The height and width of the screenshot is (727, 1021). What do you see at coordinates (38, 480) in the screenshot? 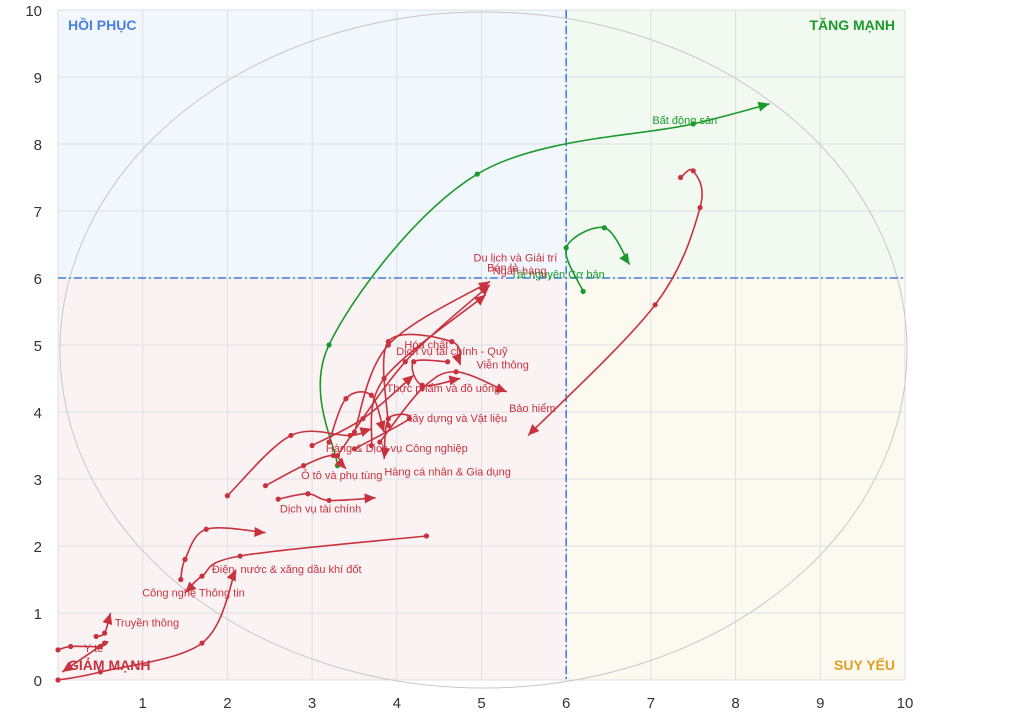
I see `y-tick-label: 3` at bounding box center [38, 480].